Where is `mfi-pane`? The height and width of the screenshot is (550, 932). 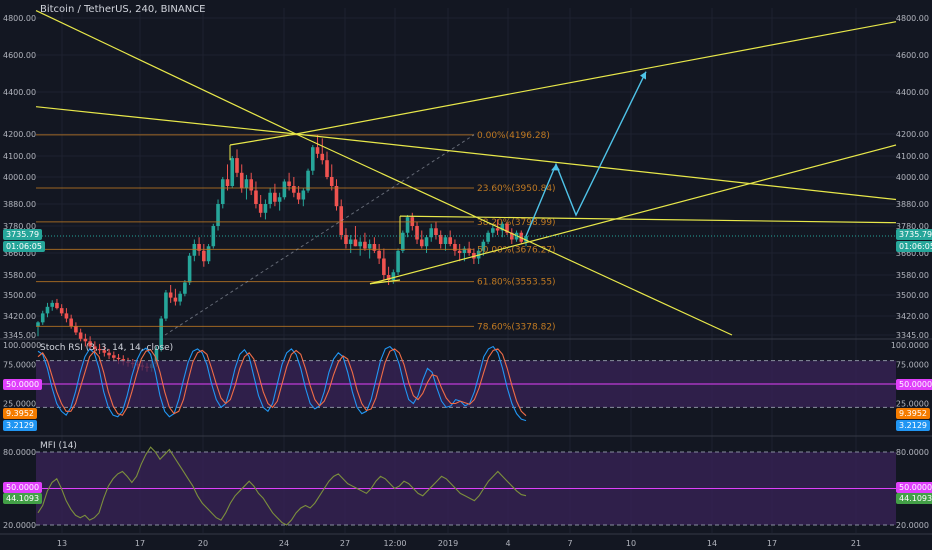
mfi-pane is located at coordinates (466, 486).